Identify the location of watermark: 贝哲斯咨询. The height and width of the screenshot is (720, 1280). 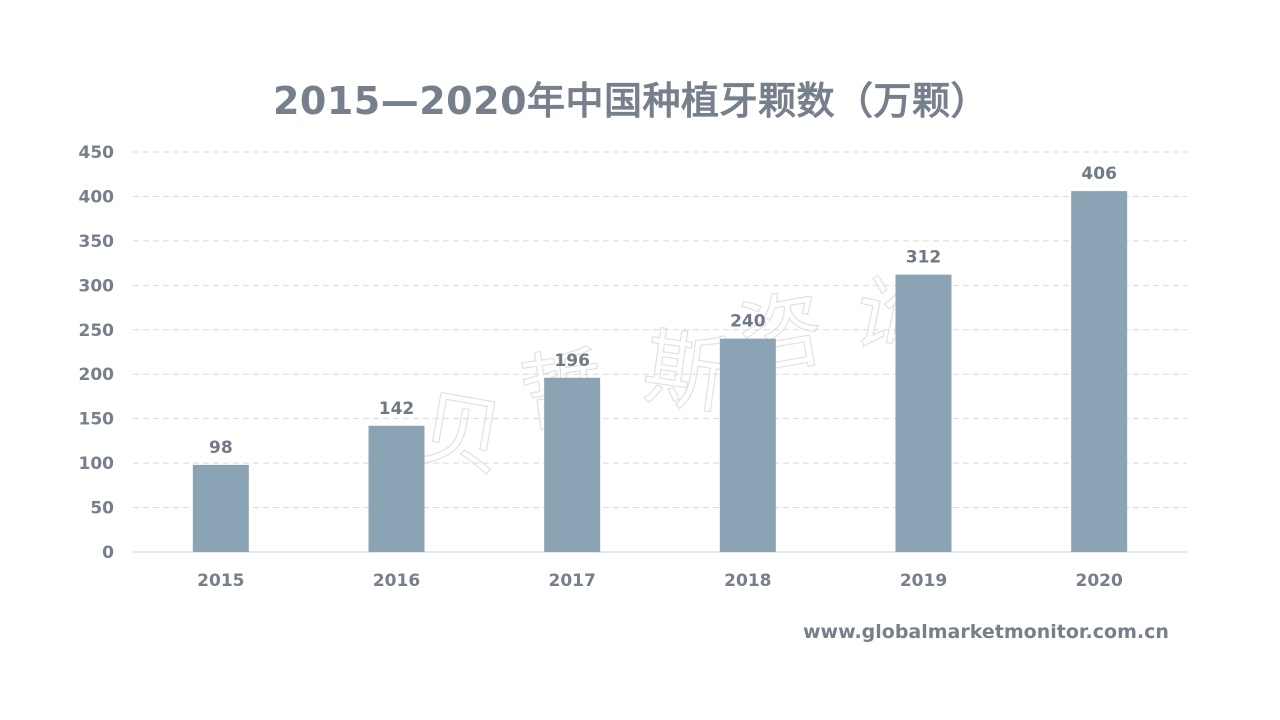
(680, 376).